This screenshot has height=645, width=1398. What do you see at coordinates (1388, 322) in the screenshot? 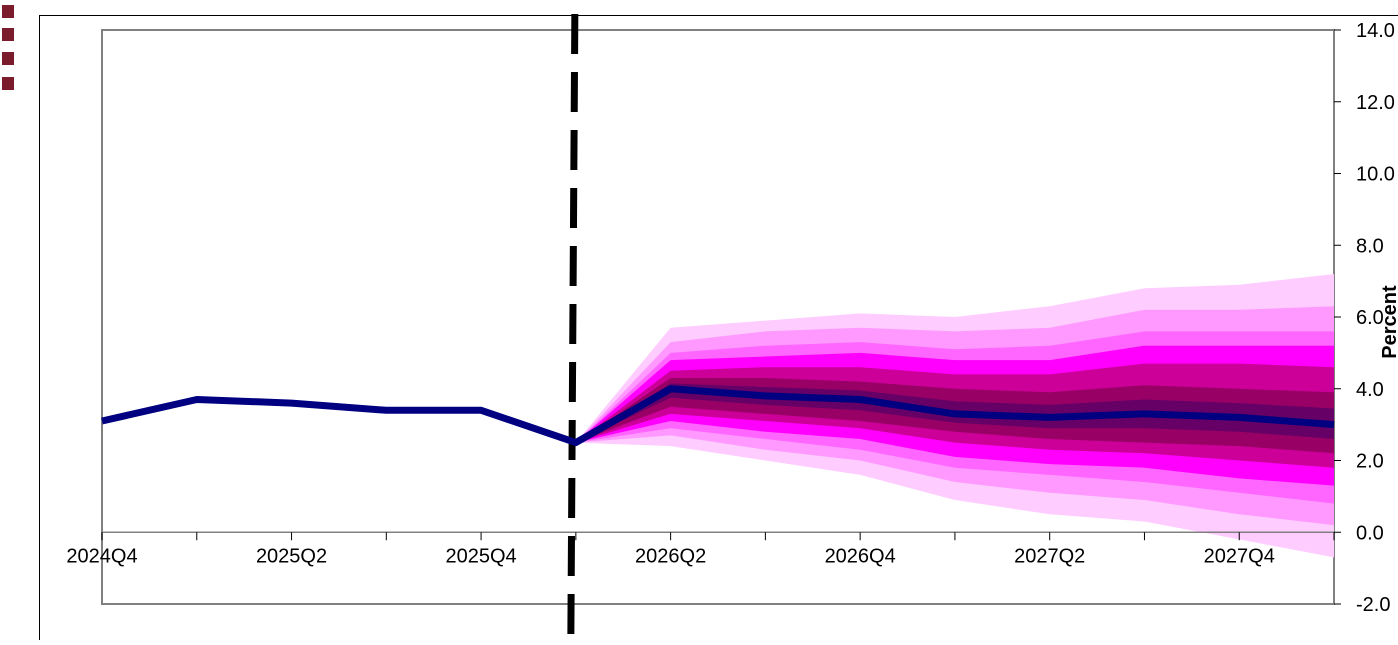
I see `y-axis-label: Percent` at bounding box center [1388, 322].